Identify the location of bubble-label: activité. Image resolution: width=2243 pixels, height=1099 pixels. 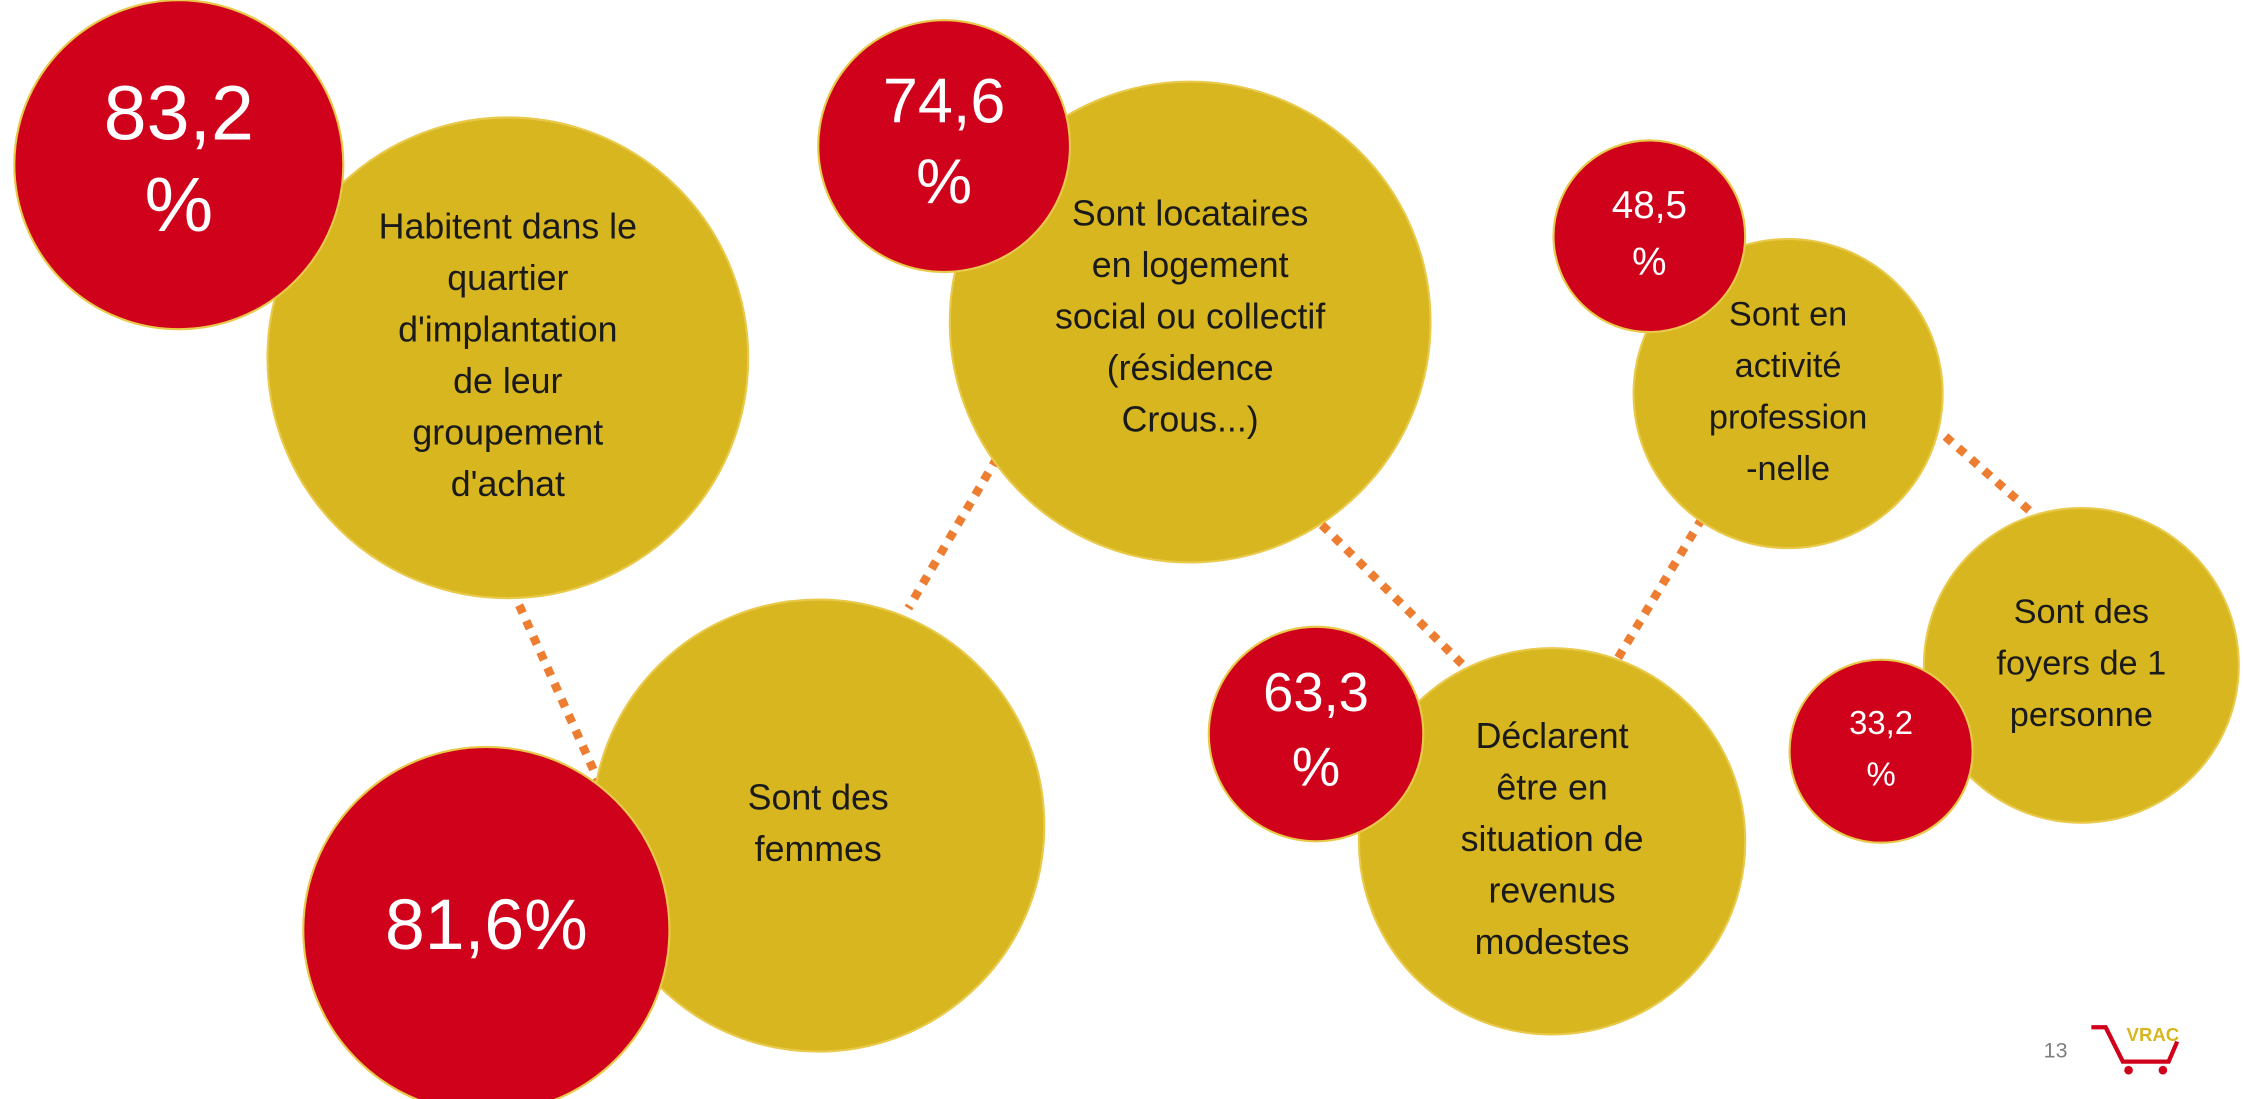
(1788, 366).